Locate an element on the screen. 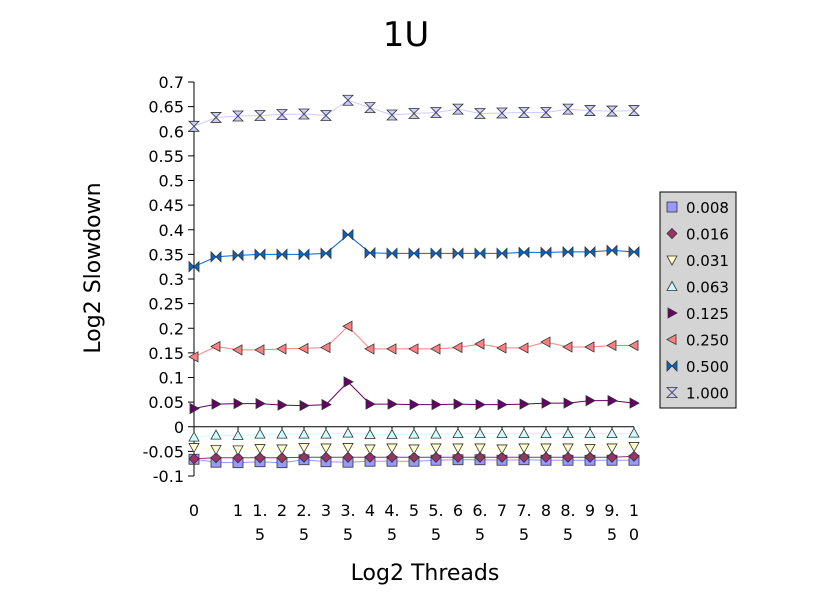 The height and width of the screenshot is (601, 814). x-tick-label: 1. is located at coordinates (259, 510).